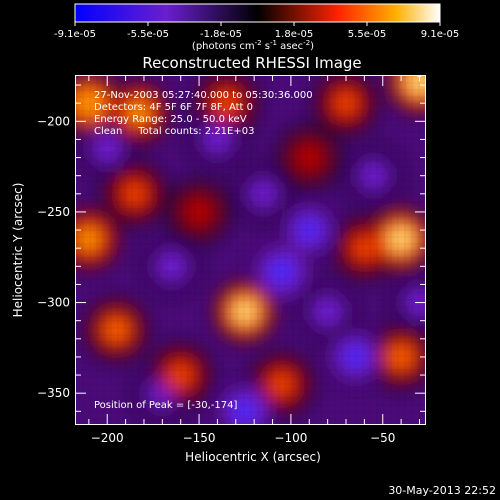 The image size is (500, 500). What do you see at coordinates (253, 457) in the screenshot?
I see `x-axis-label: Heliocentric X (arcsec)` at bounding box center [253, 457].